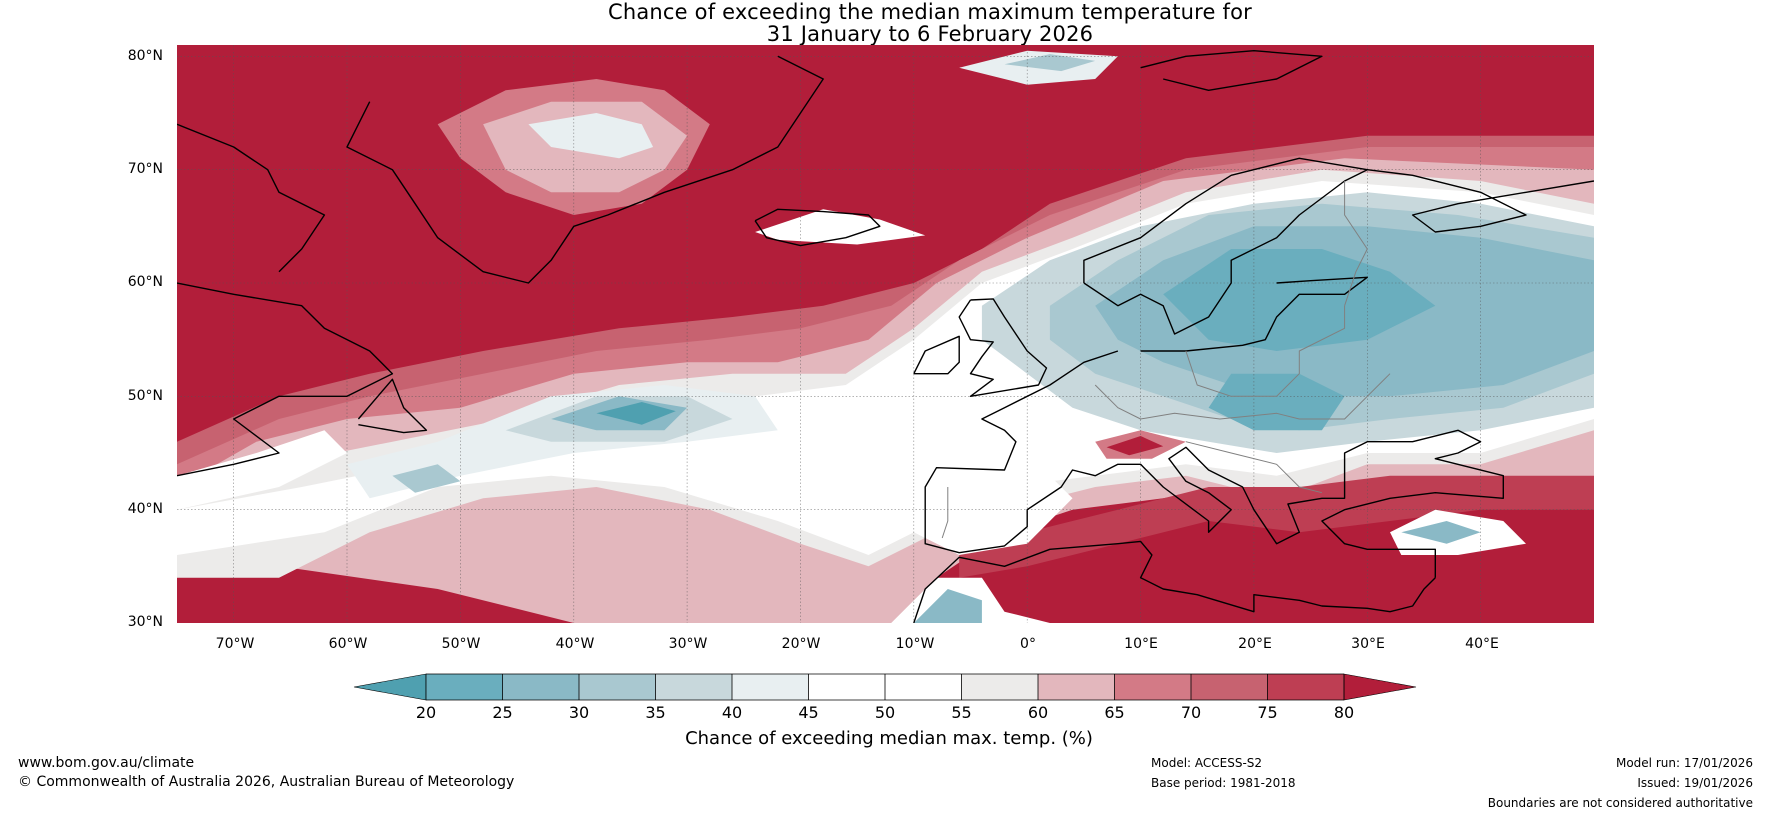 The height and width of the screenshot is (816, 1770). Describe the element at coordinates (808, 712) in the screenshot. I see `colorbar-tick-45: 45` at that location.